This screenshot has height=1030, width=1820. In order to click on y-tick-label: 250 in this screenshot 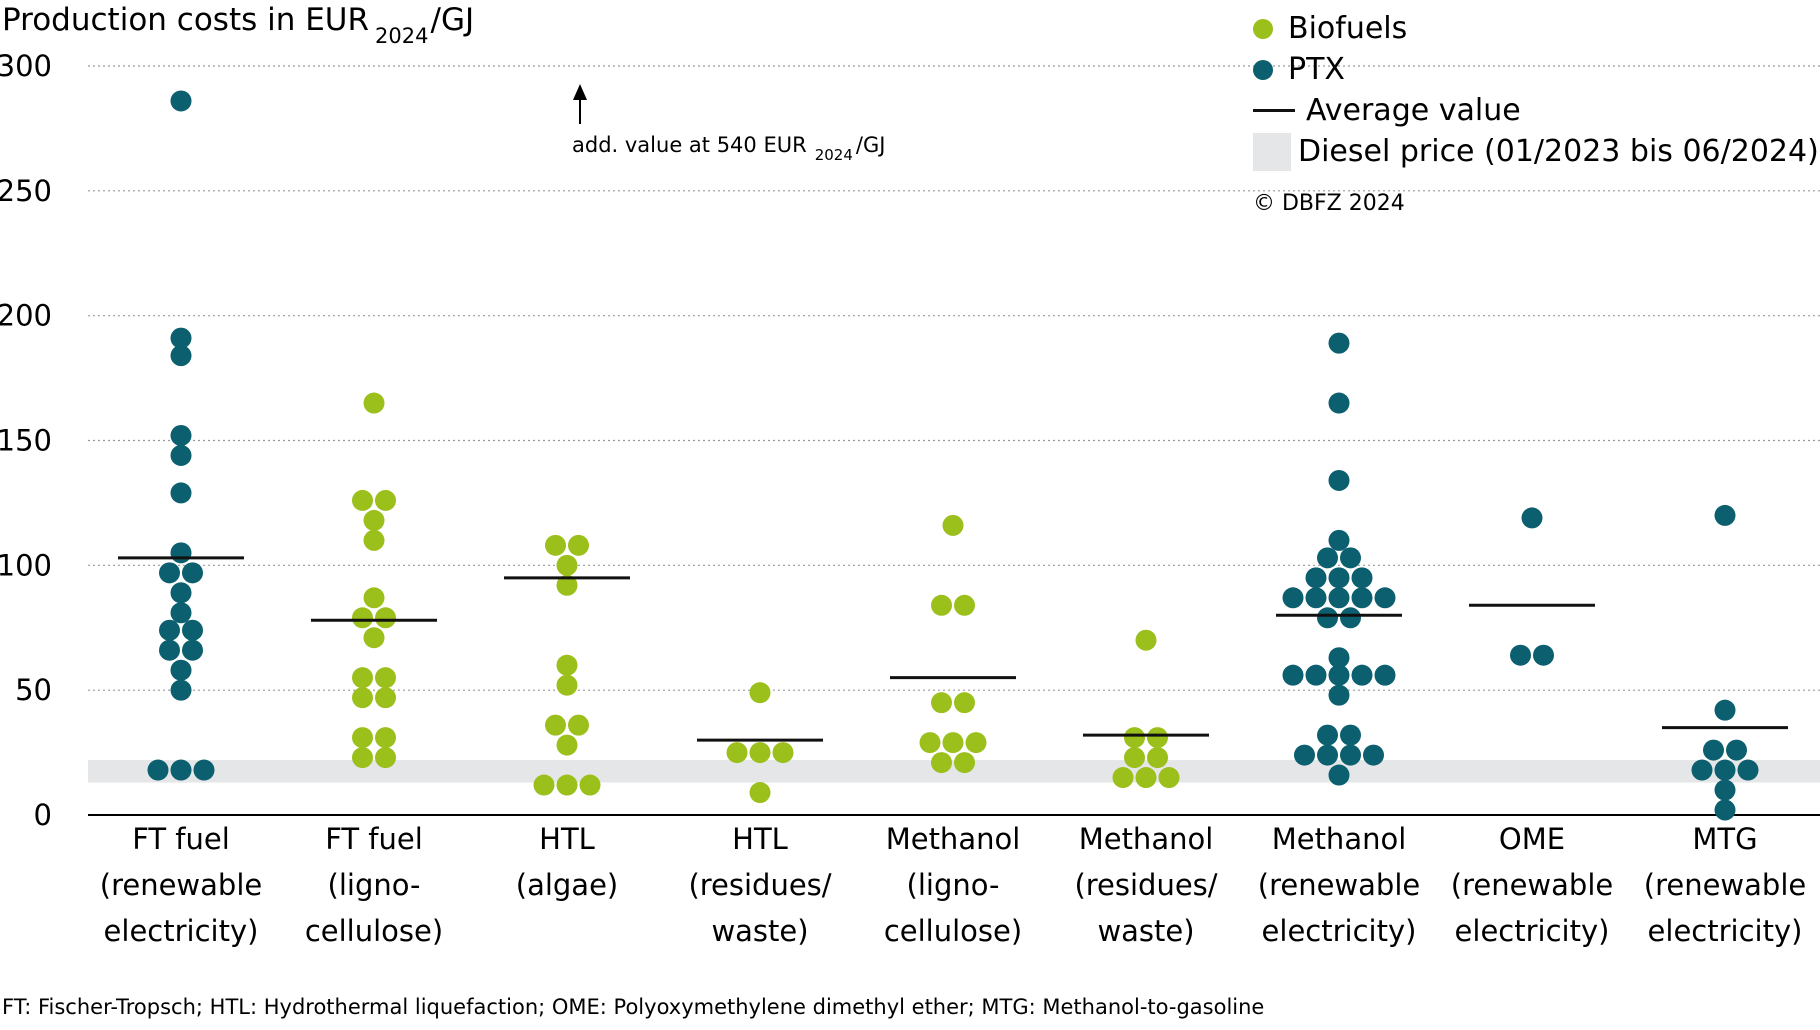, I will do `click(26, 191)`.